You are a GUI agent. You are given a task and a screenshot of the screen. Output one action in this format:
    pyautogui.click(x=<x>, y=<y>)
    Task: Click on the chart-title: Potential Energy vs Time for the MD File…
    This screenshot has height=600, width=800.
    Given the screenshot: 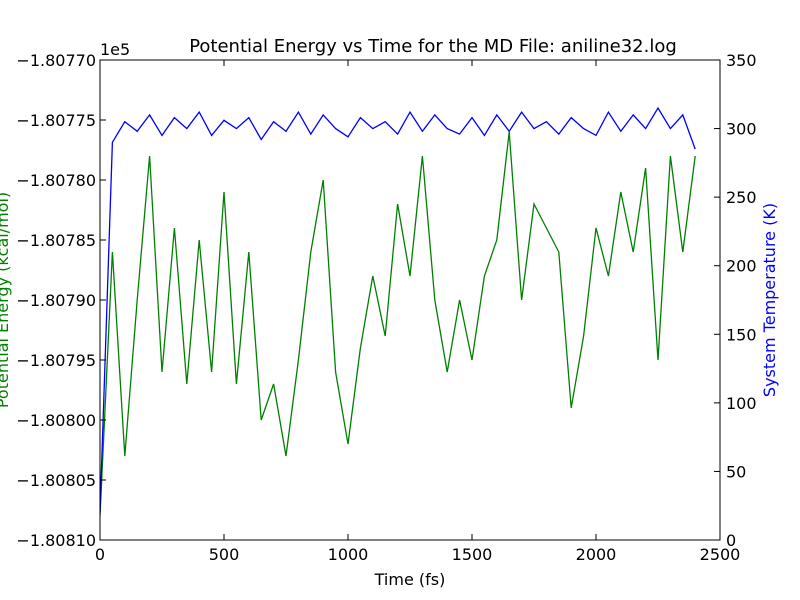 What is the action you would take?
    pyautogui.click(x=433, y=46)
    